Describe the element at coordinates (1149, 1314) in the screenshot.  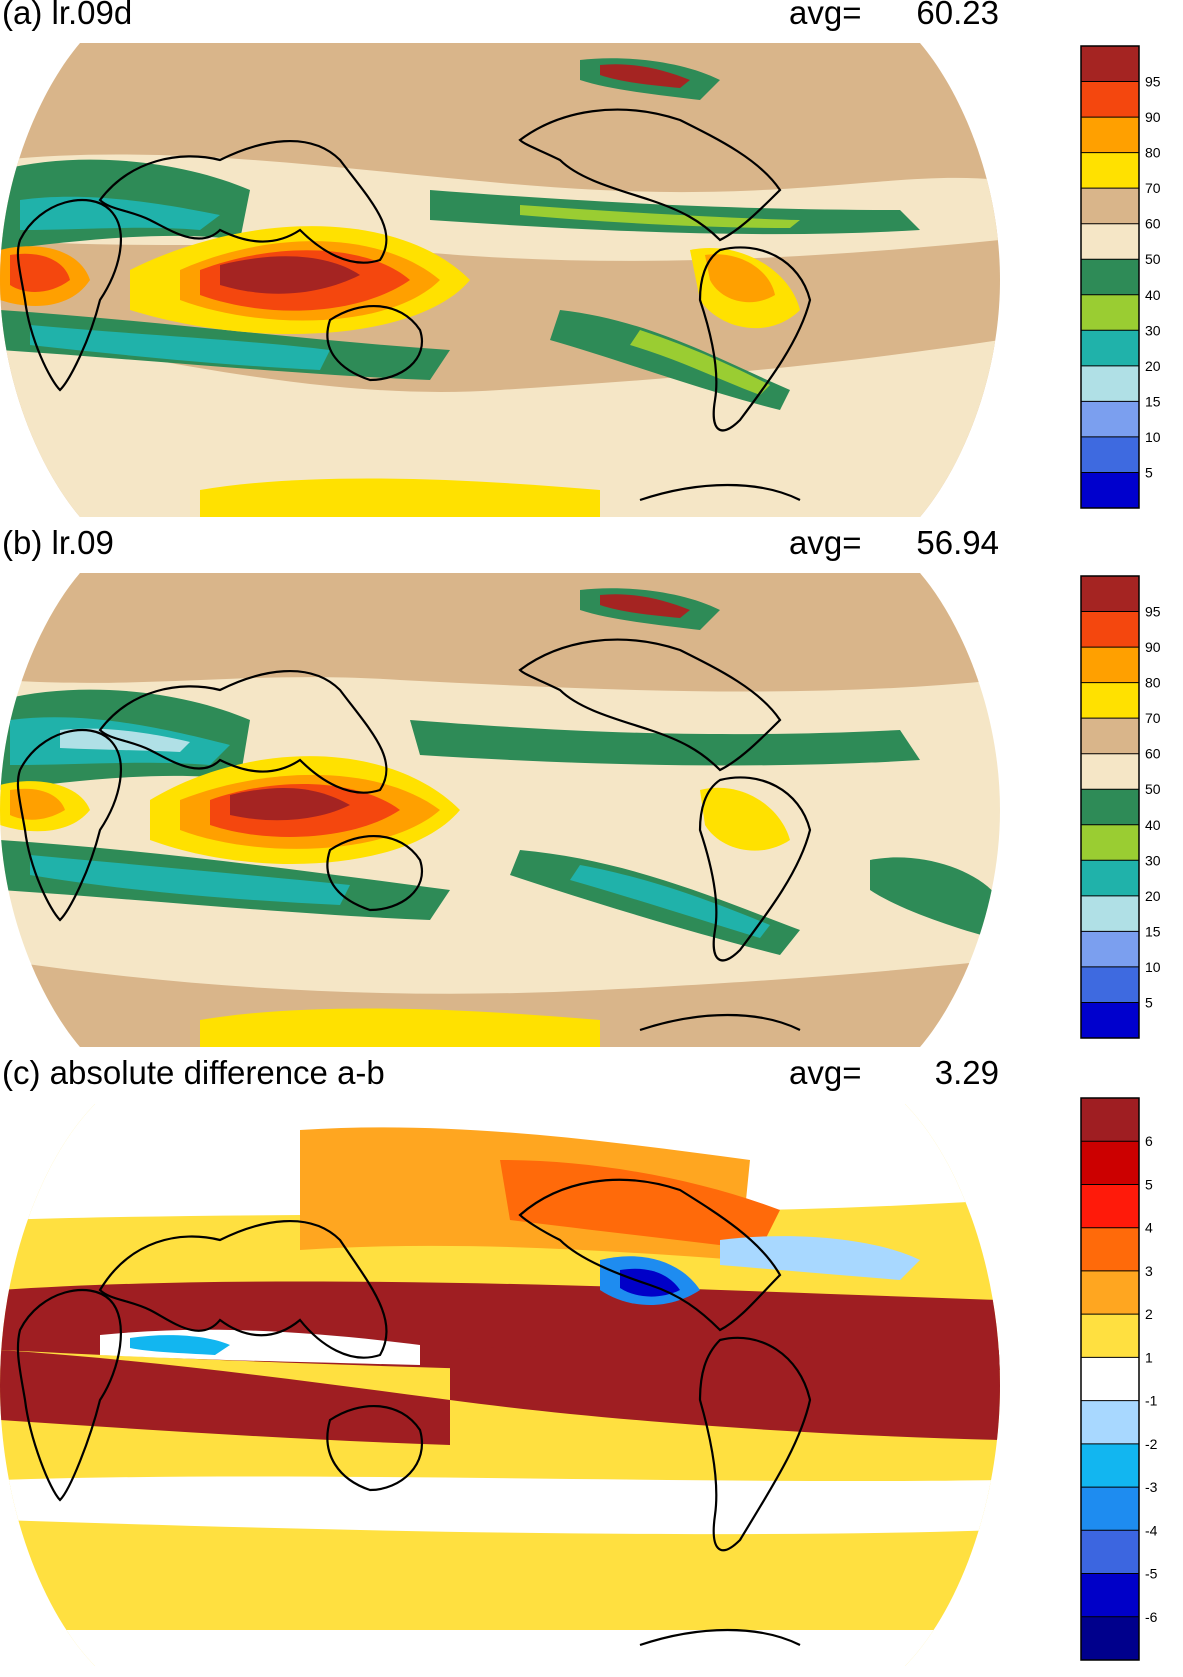
I see `colorbar-tick-label: 2` at that location.